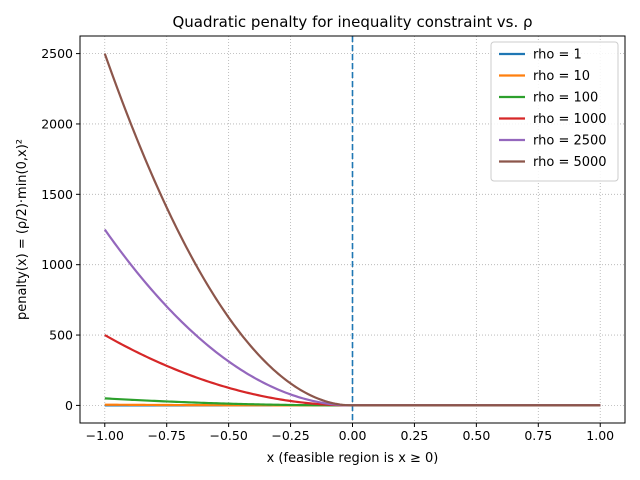 Image resolution: width=640 pixels, height=480 pixels. I want to click on legend-label: rho = 1000, so click(570, 119).